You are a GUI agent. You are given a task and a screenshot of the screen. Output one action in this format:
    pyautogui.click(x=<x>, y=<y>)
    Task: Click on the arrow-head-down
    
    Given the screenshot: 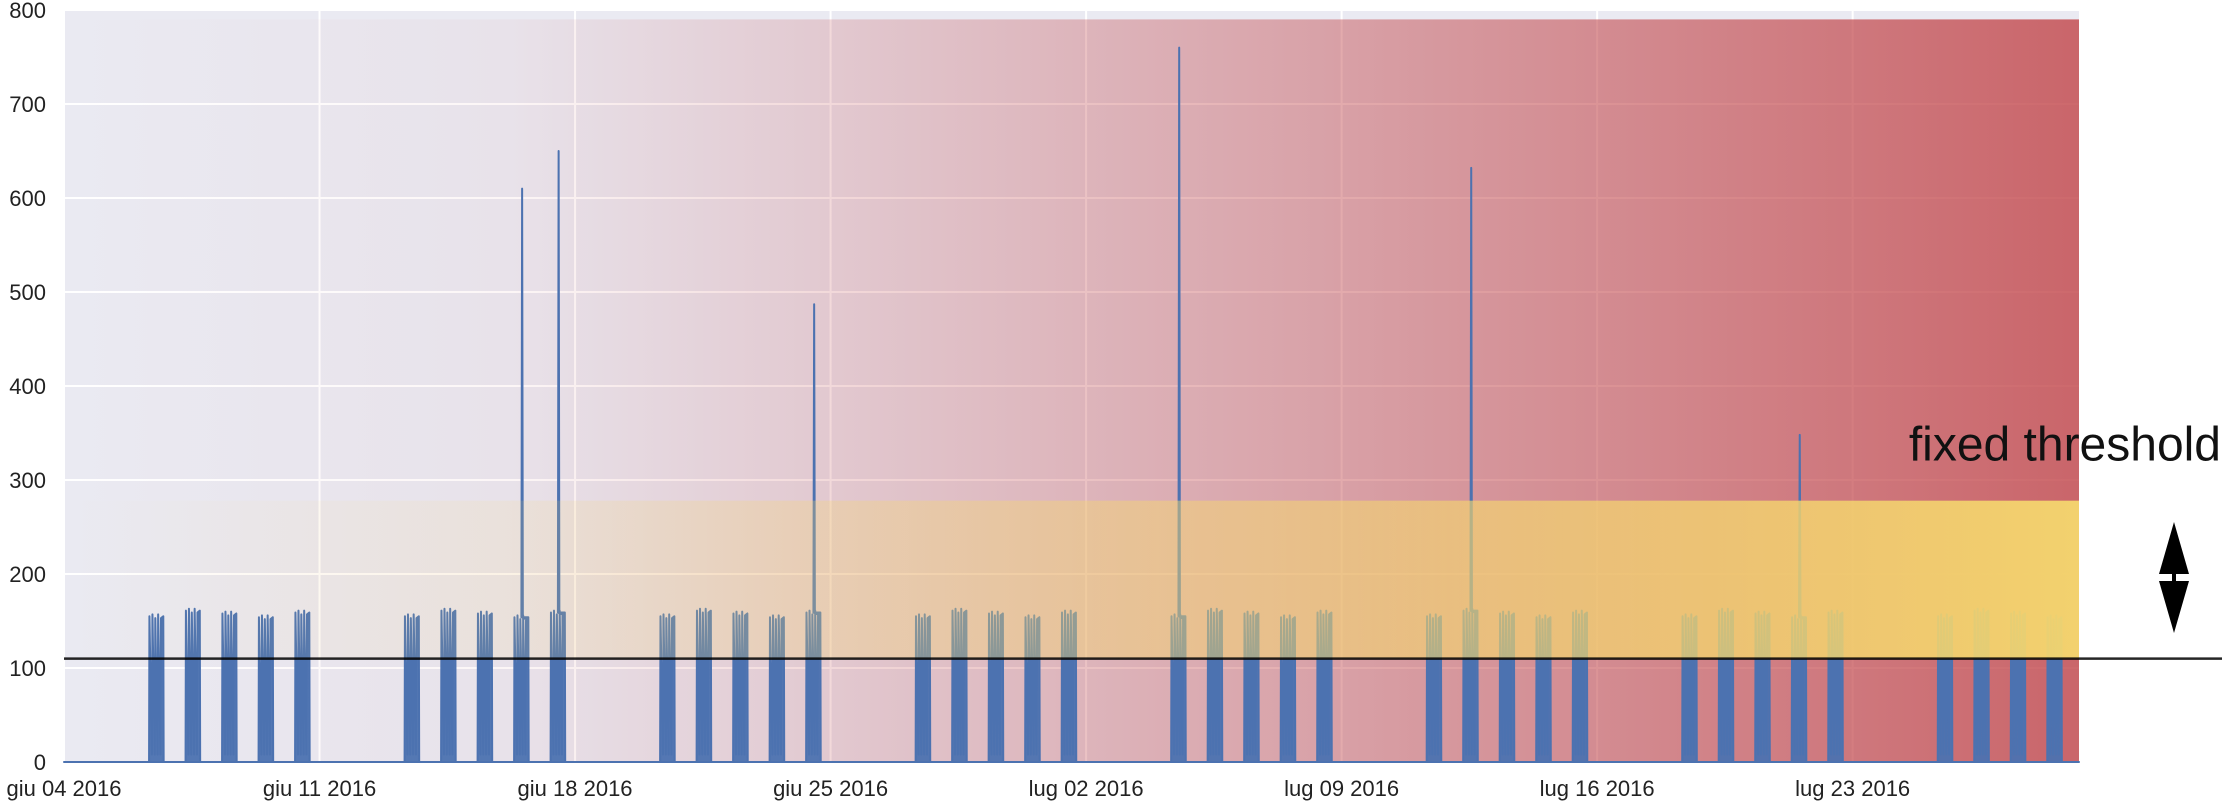 What is the action you would take?
    pyautogui.click(x=2174, y=607)
    